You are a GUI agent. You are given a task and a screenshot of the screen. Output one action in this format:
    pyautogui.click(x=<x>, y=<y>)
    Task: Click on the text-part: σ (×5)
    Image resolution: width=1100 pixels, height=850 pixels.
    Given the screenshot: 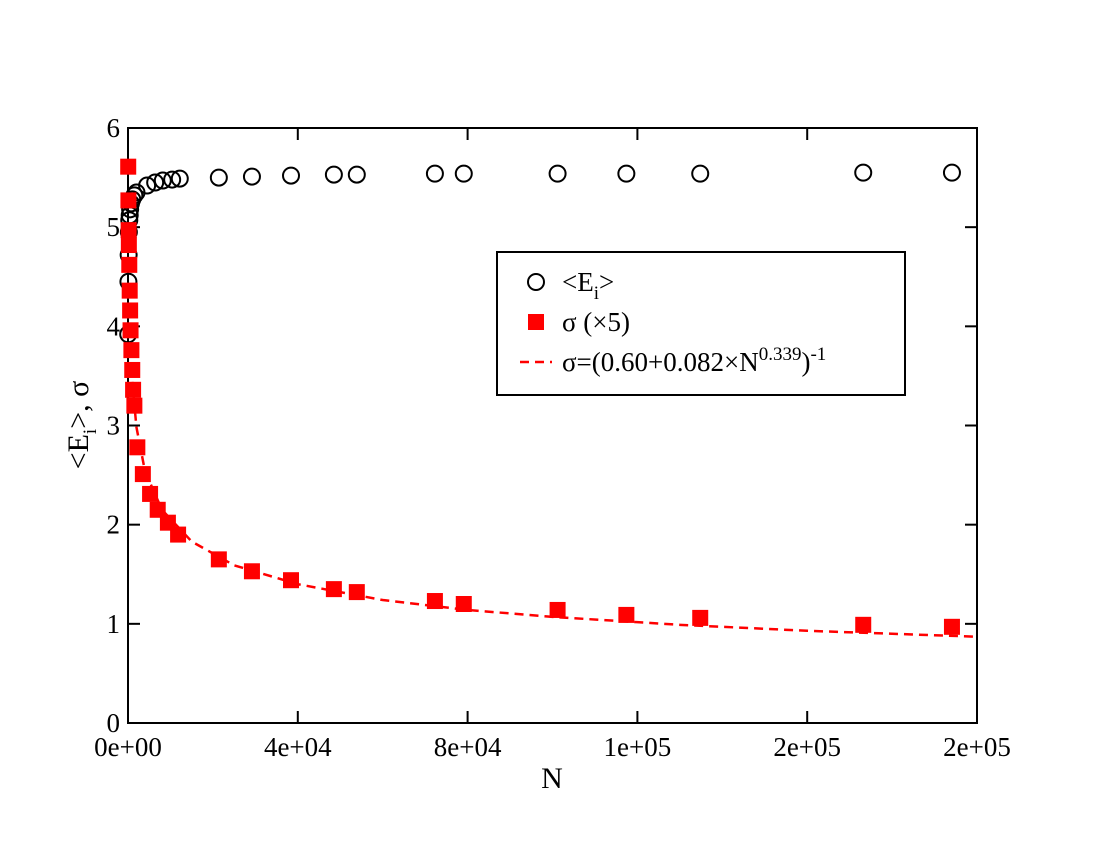 What is the action you would take?
    pyautogui.click(x=596, y=322)
    